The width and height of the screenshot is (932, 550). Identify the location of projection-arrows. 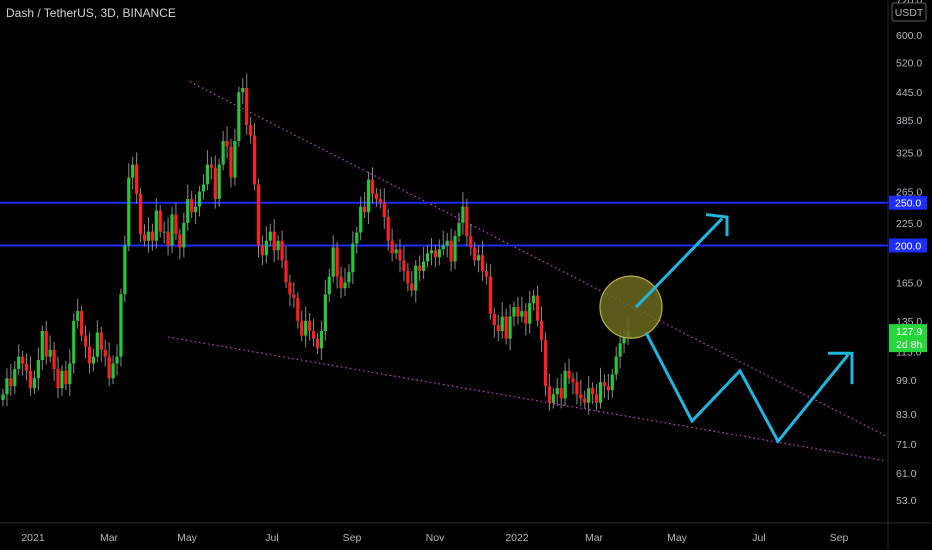
(726, 328).